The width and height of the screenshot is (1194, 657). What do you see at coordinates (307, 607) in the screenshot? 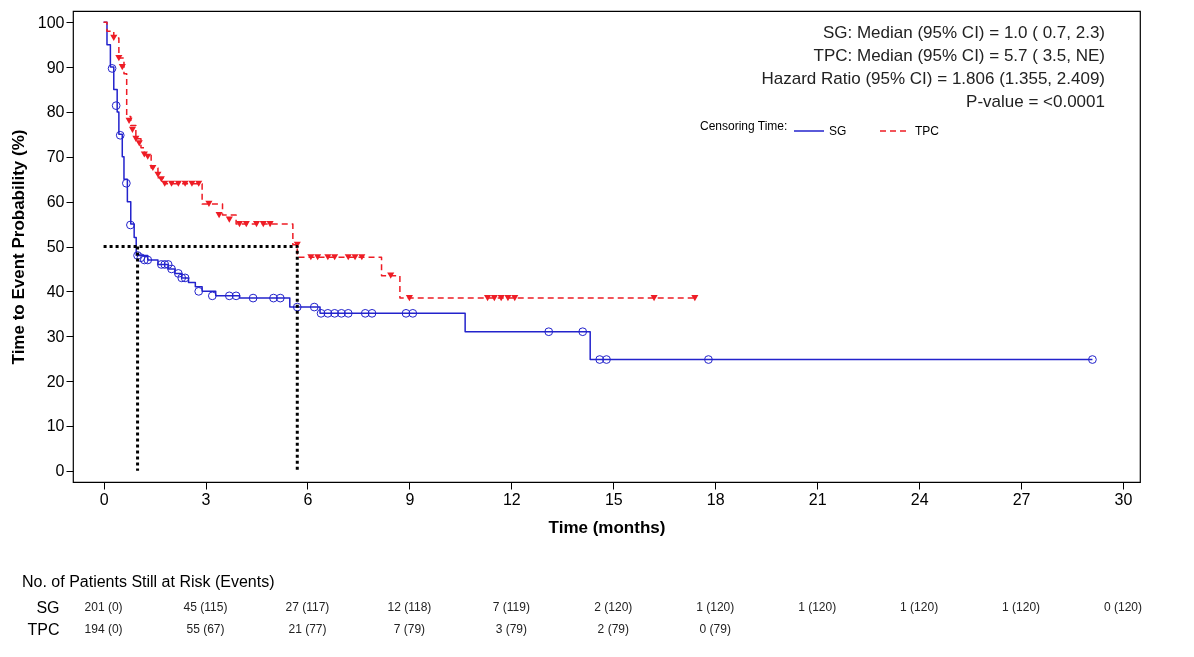
I see `text: 27 (117)` at bounding box center [307, 607].